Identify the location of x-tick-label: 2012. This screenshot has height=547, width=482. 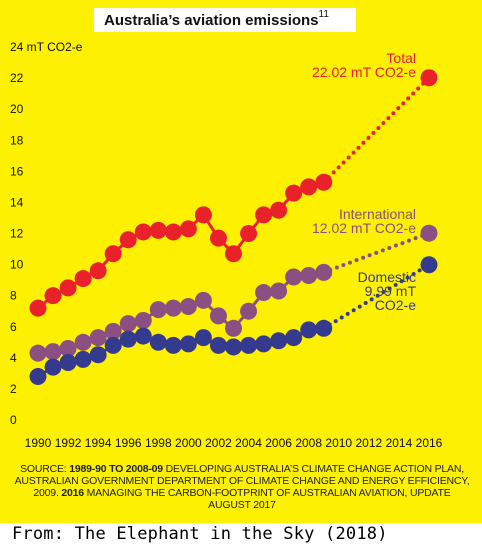
(368, 443).